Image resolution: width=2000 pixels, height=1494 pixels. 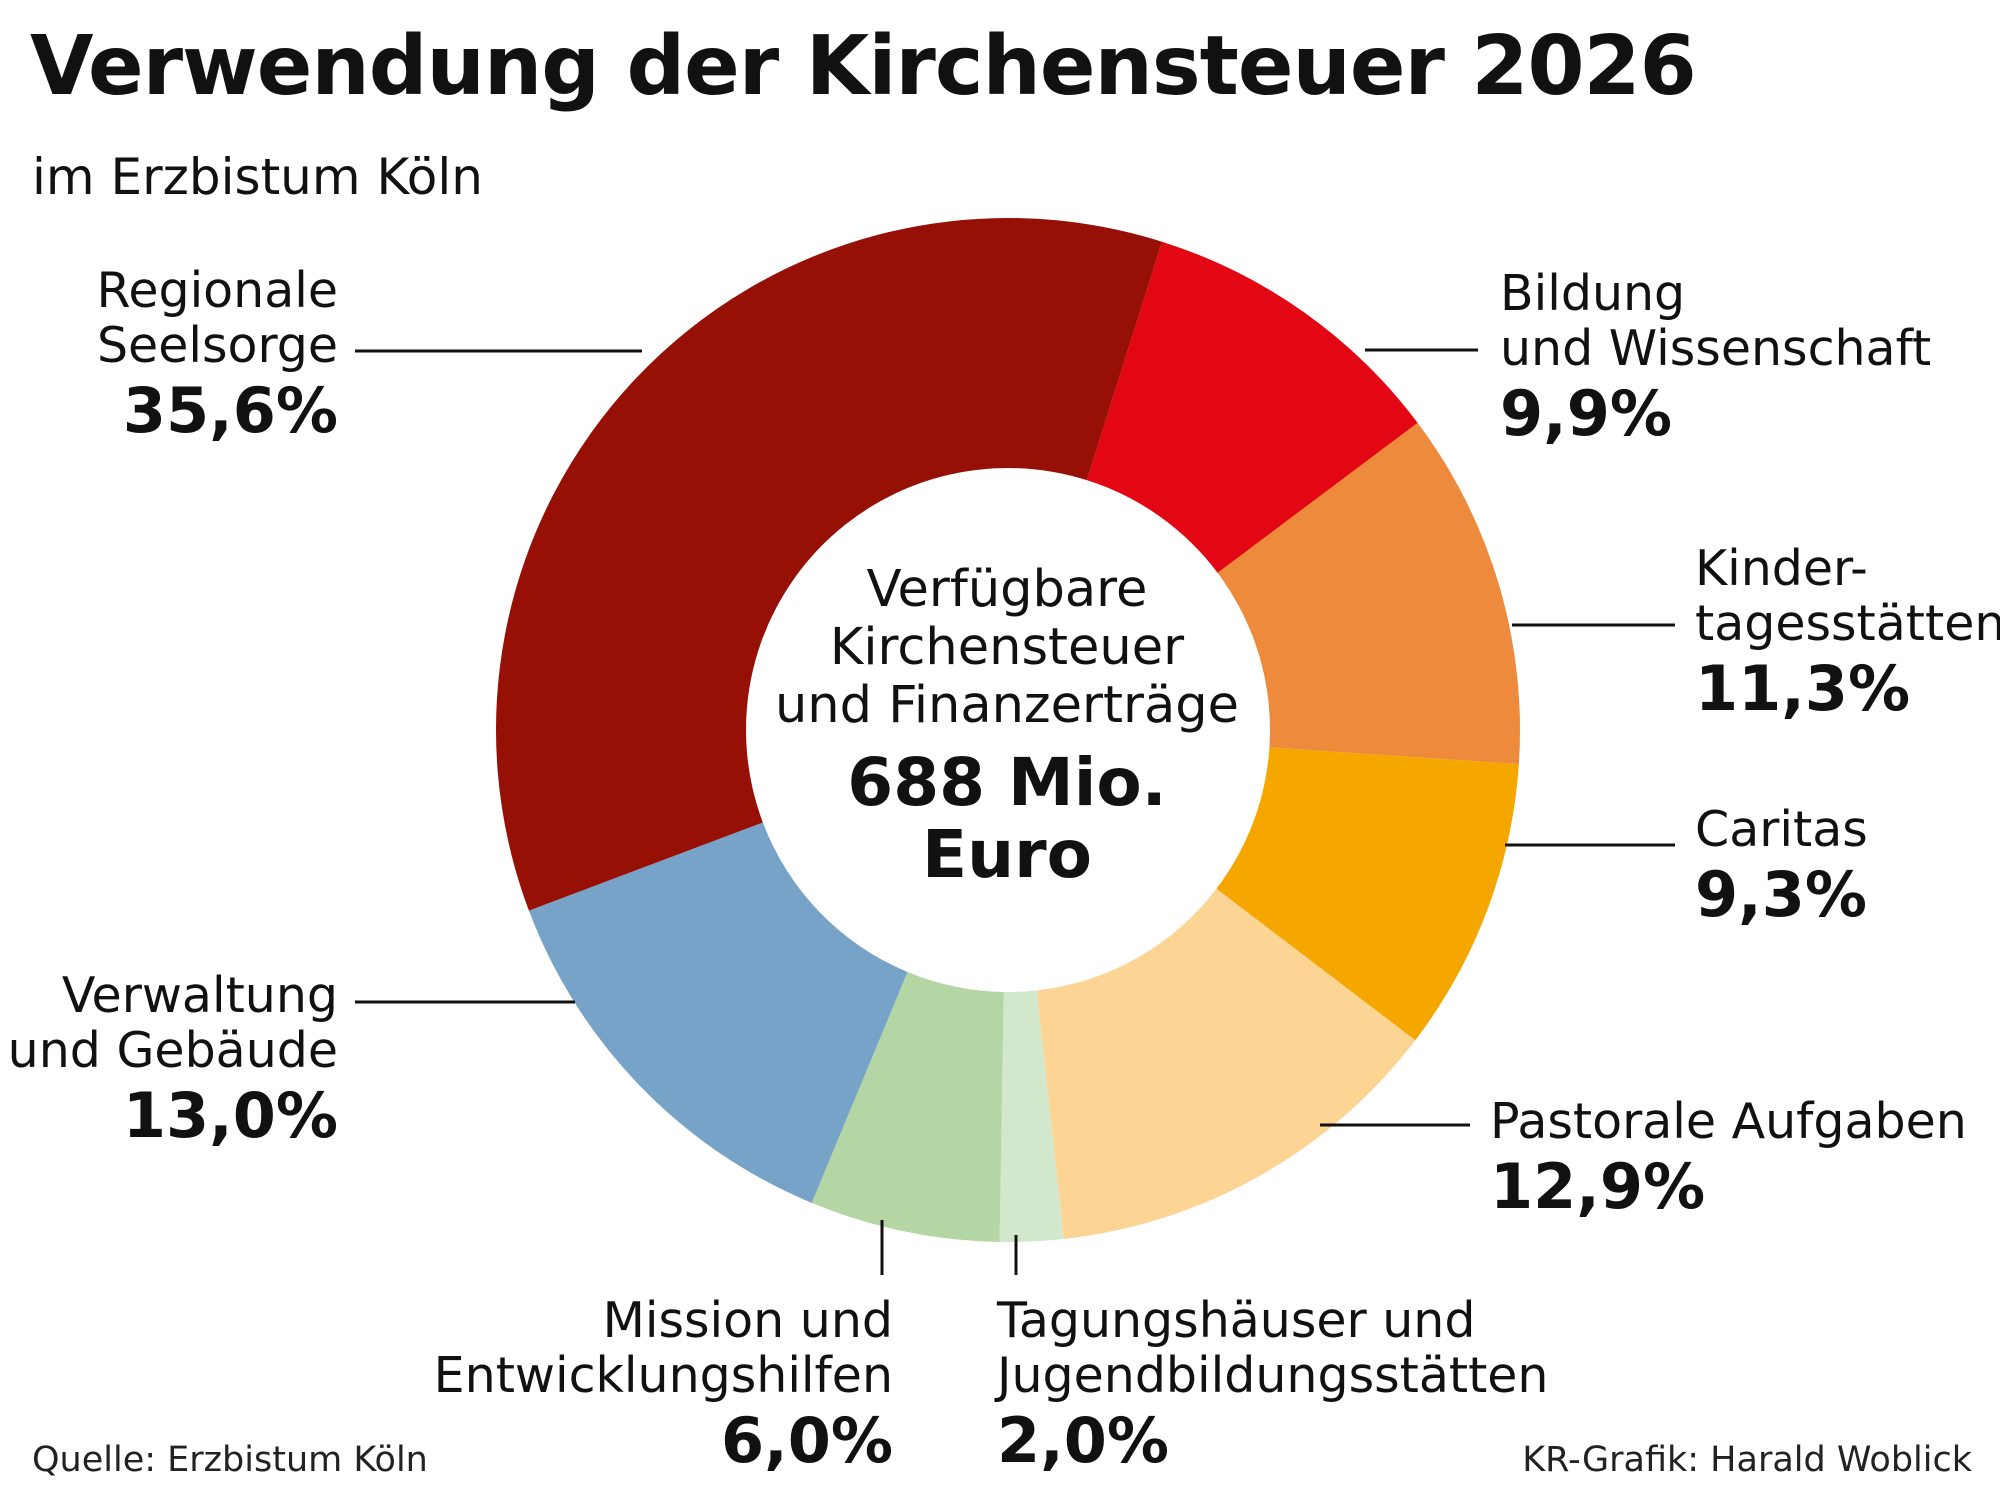 I want to click on slice-label-text-0-1: und Wissenschaft, so click(x=1715, y=348).